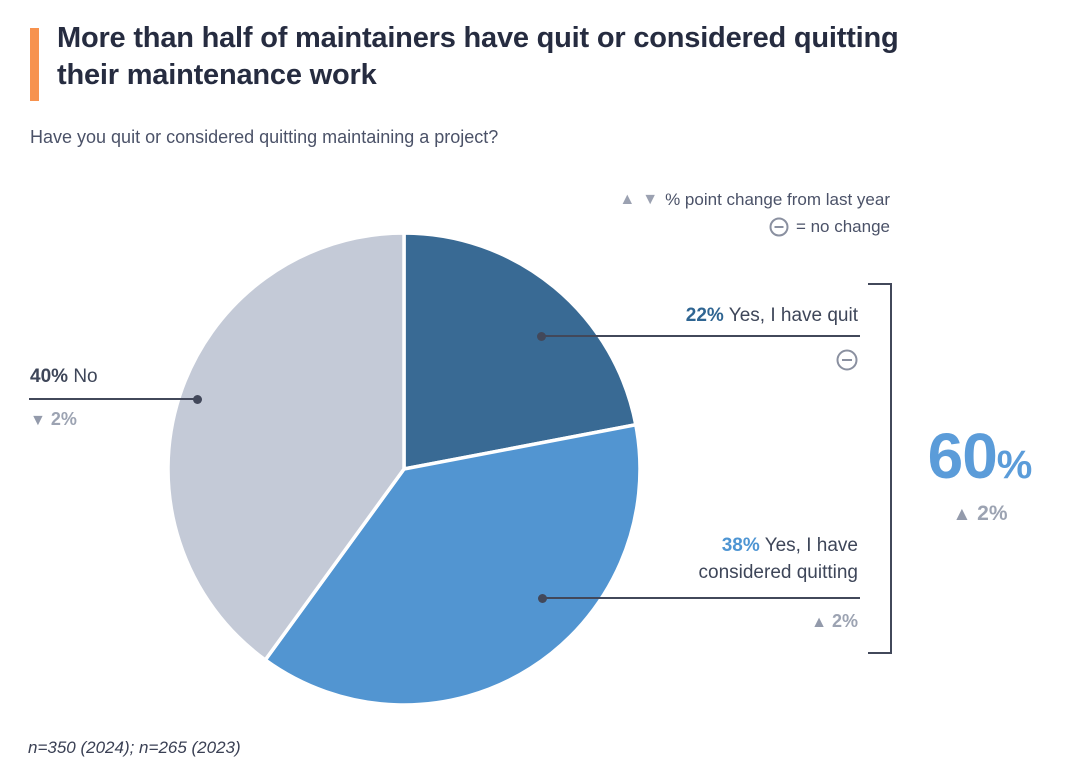 This screenshot has width=1092, height=777. I want to click on callout-no-change: ▼ 2%, so click(53, 419).